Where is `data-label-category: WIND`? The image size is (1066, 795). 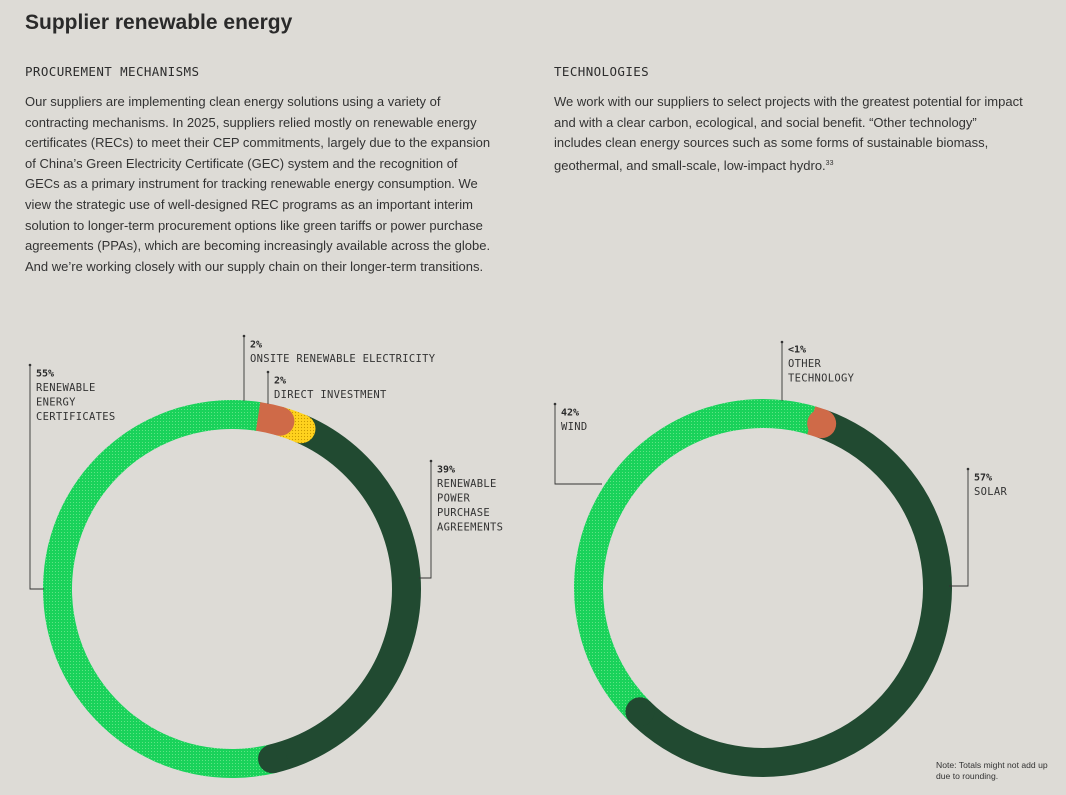
data-label-category: WIND is located at coordinates (574, 427).